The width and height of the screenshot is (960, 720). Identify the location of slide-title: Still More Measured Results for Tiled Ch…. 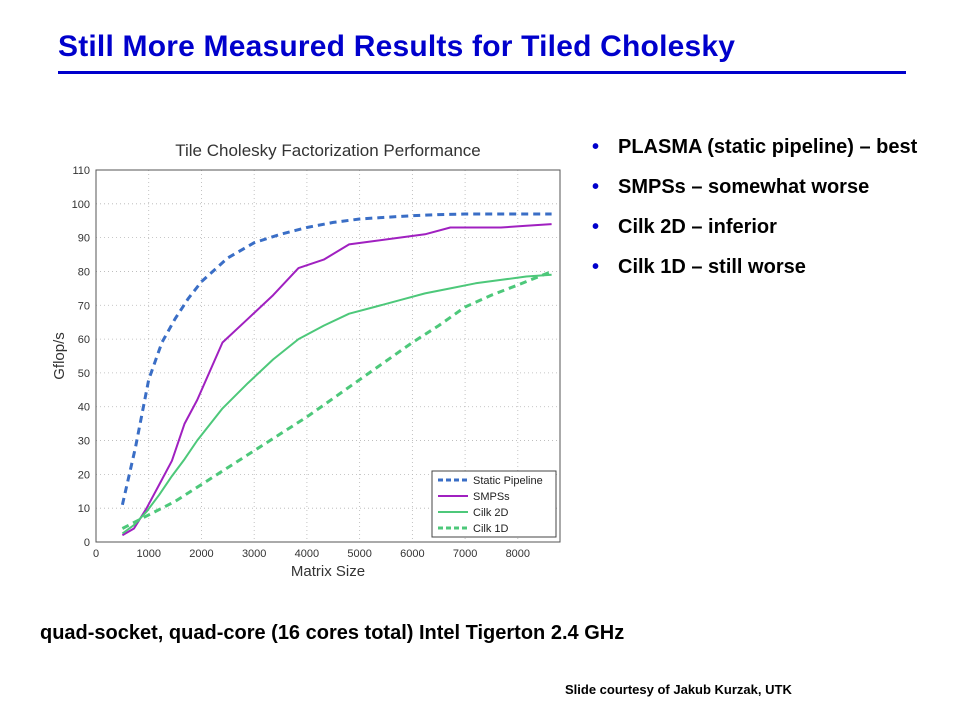
(397, 46).